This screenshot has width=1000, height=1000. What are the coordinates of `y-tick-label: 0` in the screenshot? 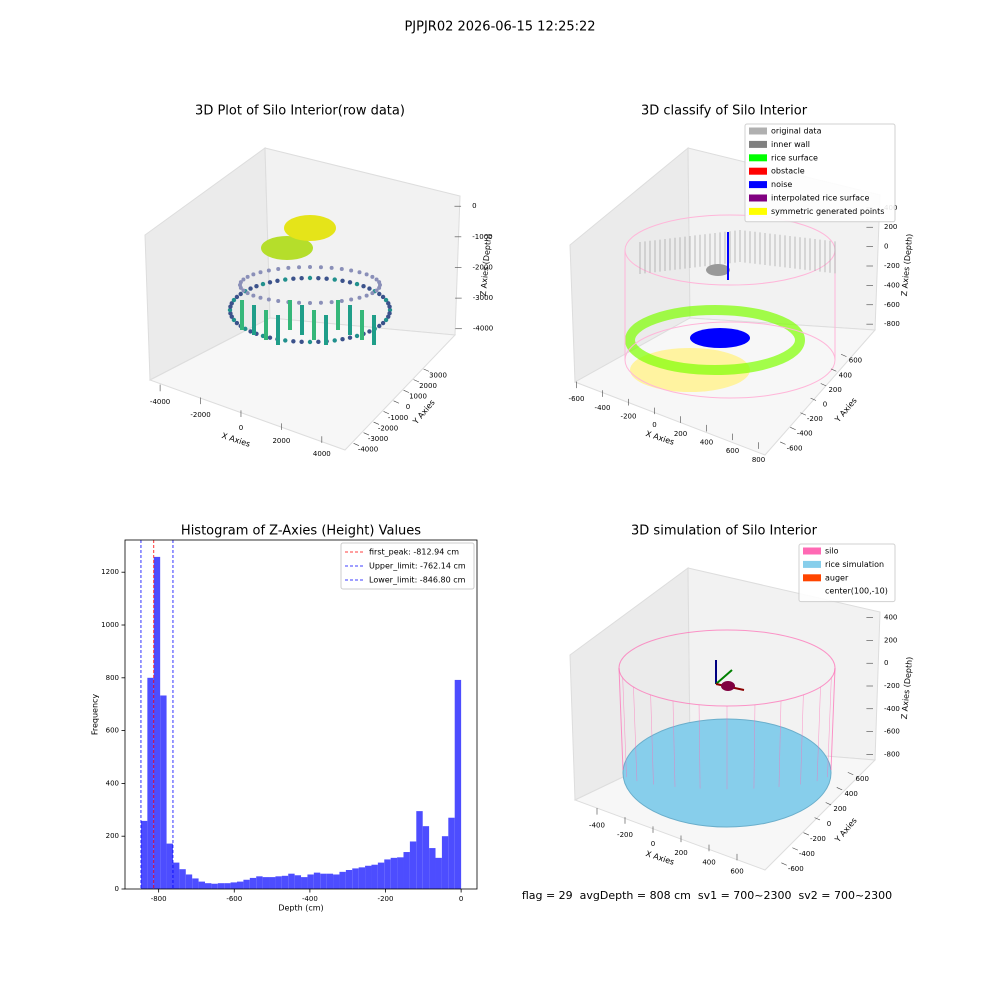 It's located at (408, 407).